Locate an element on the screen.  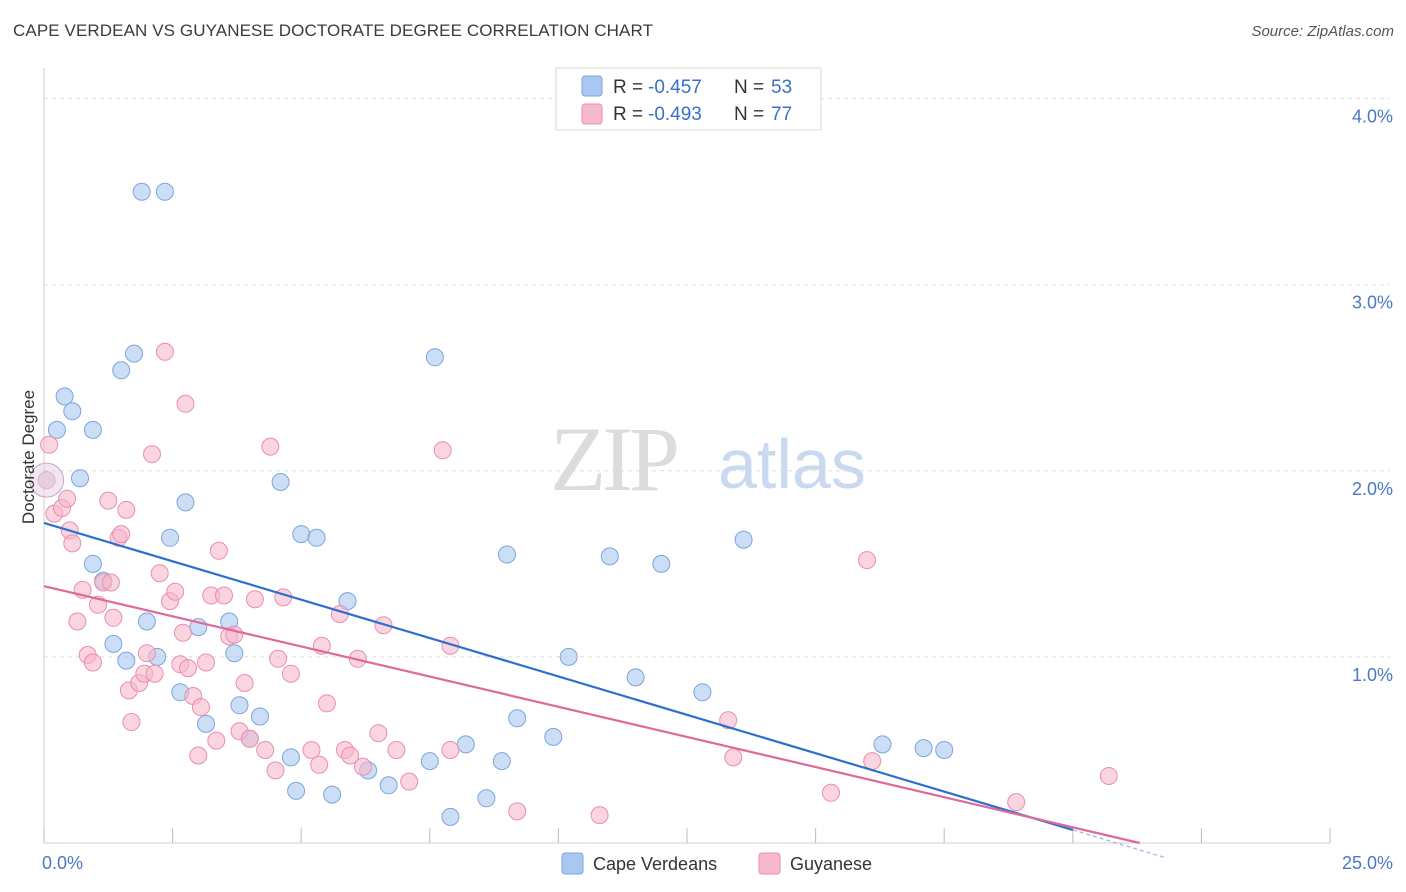
legend-n-value-0: 53 is located at coordinates (781, 87).